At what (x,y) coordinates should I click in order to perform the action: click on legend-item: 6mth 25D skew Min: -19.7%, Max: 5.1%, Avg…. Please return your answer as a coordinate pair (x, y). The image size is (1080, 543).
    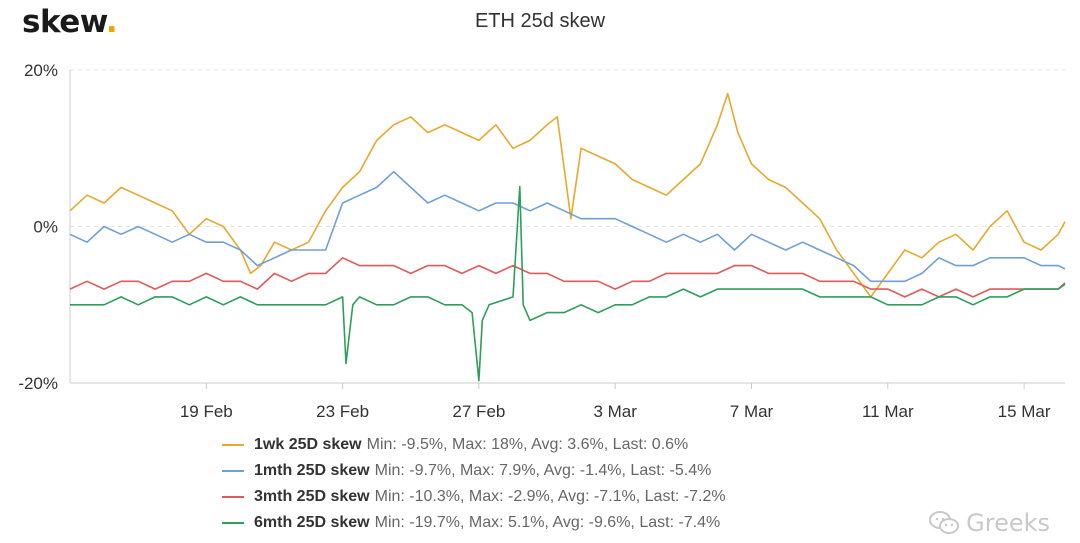
    Looking at the image, I should click on (474, 523).